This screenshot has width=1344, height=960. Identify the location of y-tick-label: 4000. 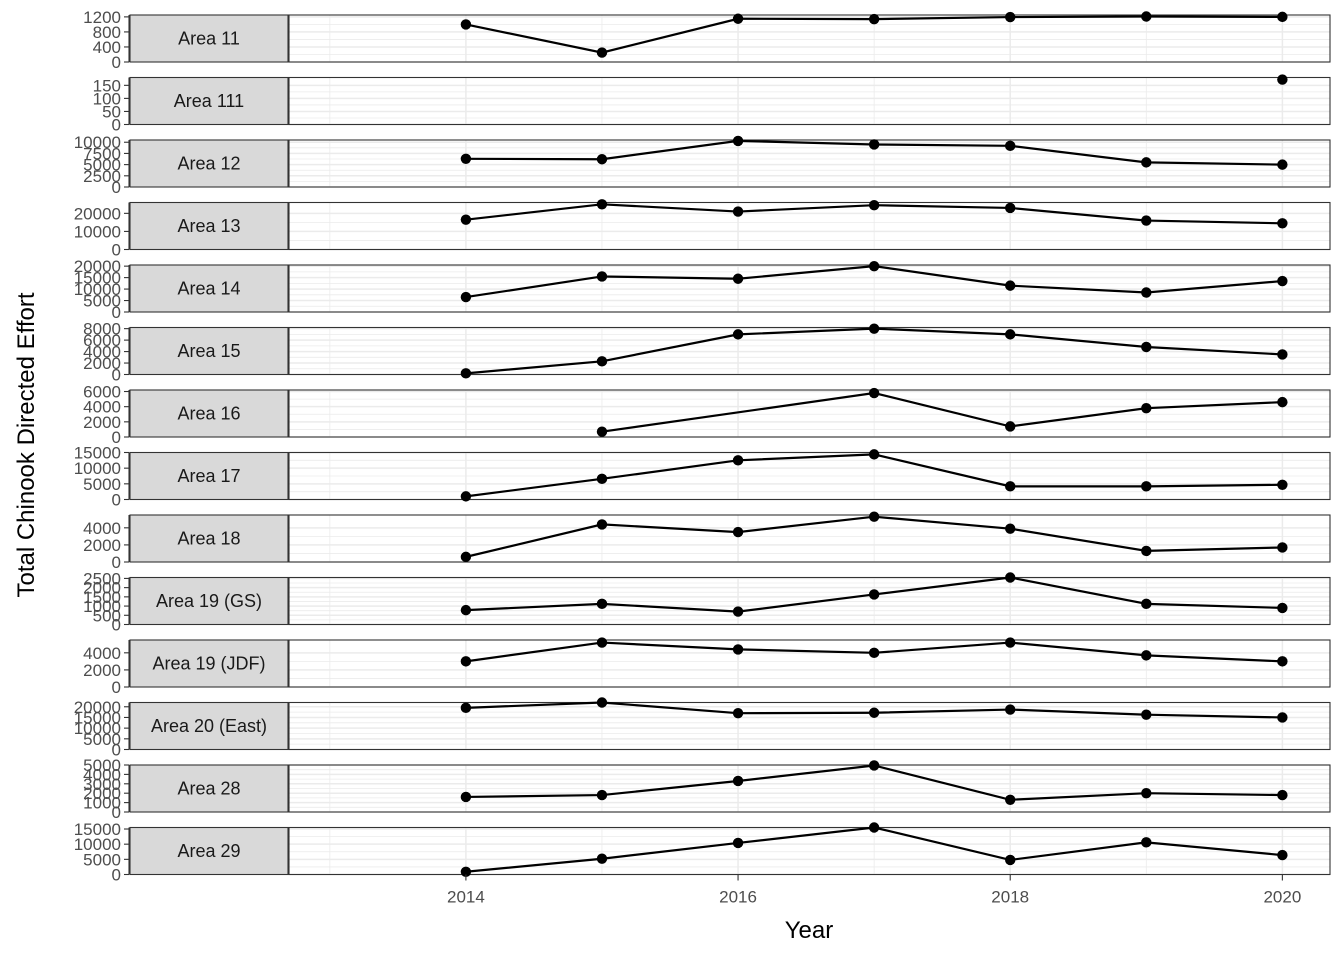
(102, 774).